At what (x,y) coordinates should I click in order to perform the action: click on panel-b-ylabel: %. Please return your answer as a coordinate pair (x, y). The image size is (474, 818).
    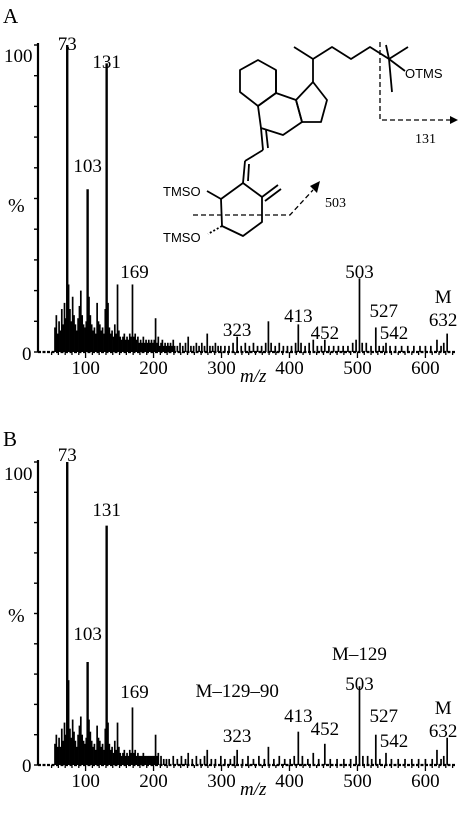
    Looking at the image, I should click on (16, 616).